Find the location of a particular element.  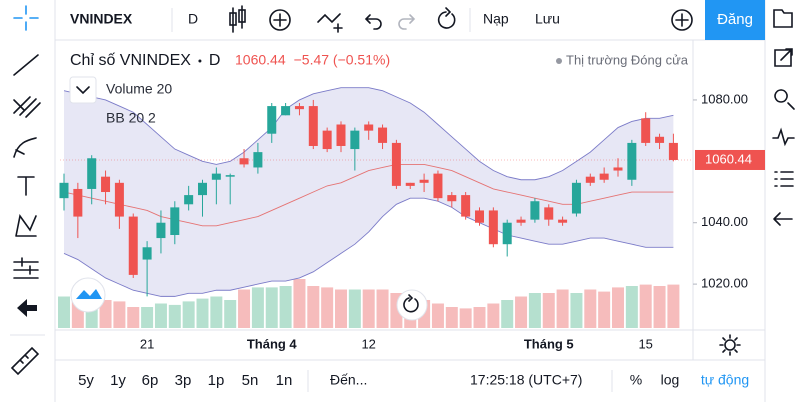

chart-interval: D is located at coordinates (215, 60).